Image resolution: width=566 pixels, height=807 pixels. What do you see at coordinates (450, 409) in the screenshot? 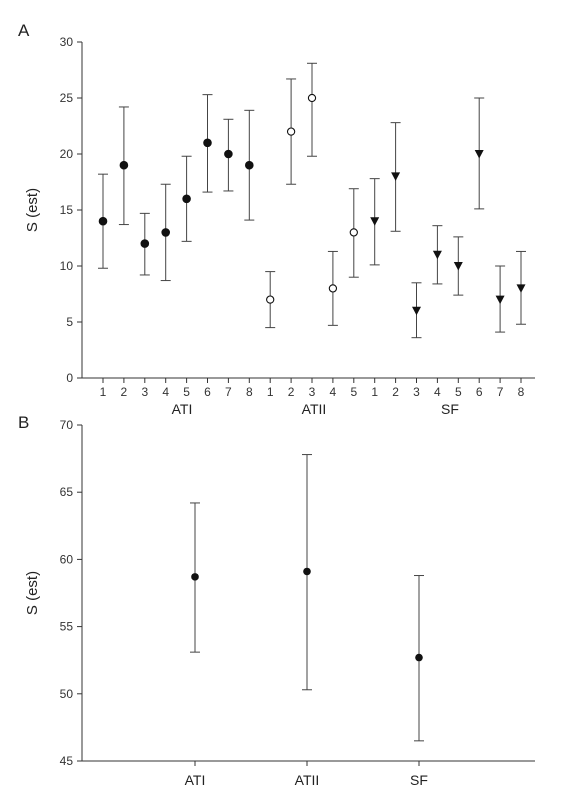
I see `panel-a-group-label: SF` at bounding box center [450, 409].